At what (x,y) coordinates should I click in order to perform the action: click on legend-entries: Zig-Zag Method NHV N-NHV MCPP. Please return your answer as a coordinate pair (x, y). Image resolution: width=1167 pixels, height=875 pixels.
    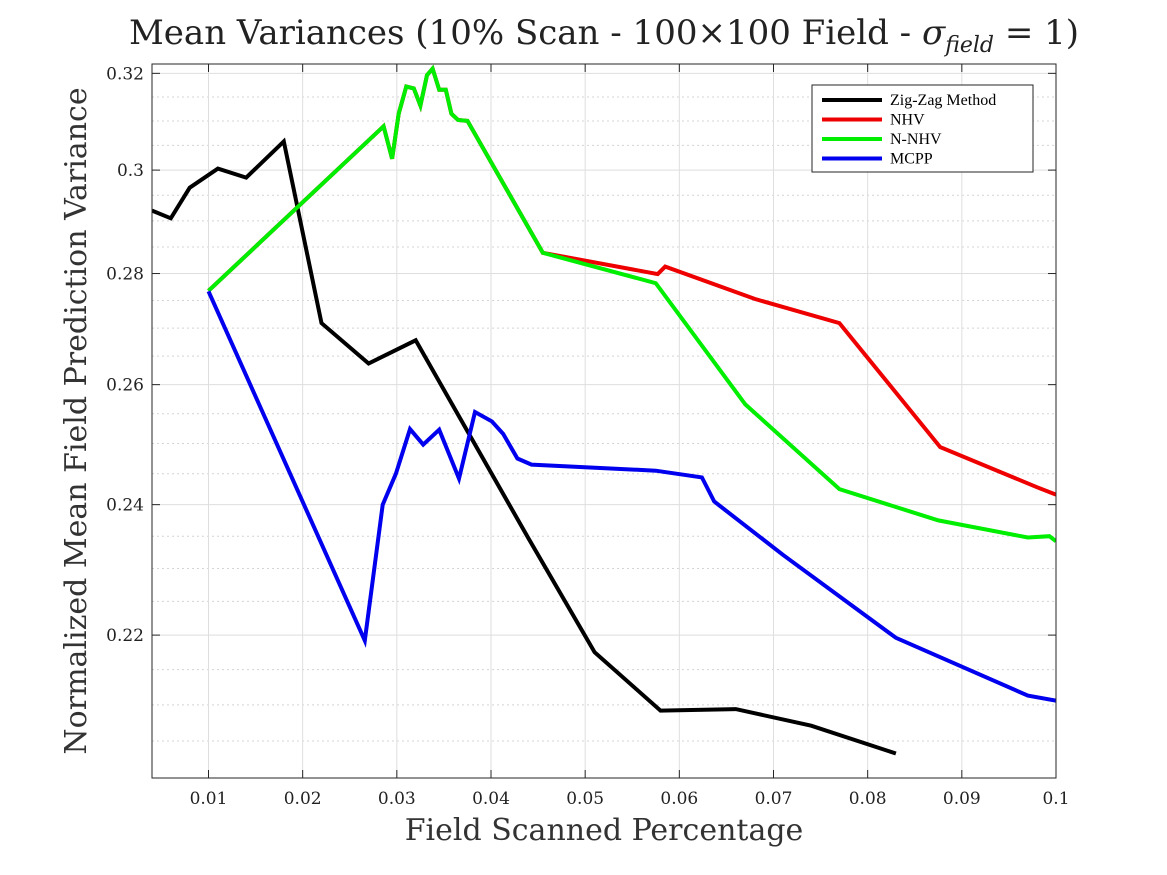
    Looking at the image, I should click on (909, 130).